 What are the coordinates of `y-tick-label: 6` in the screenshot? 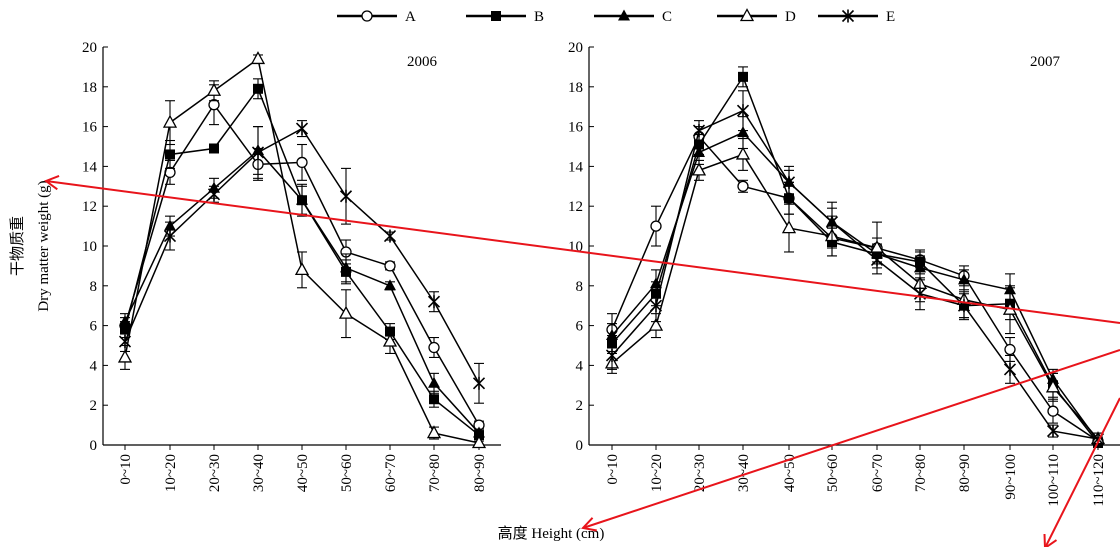 It's located at (580, 327).